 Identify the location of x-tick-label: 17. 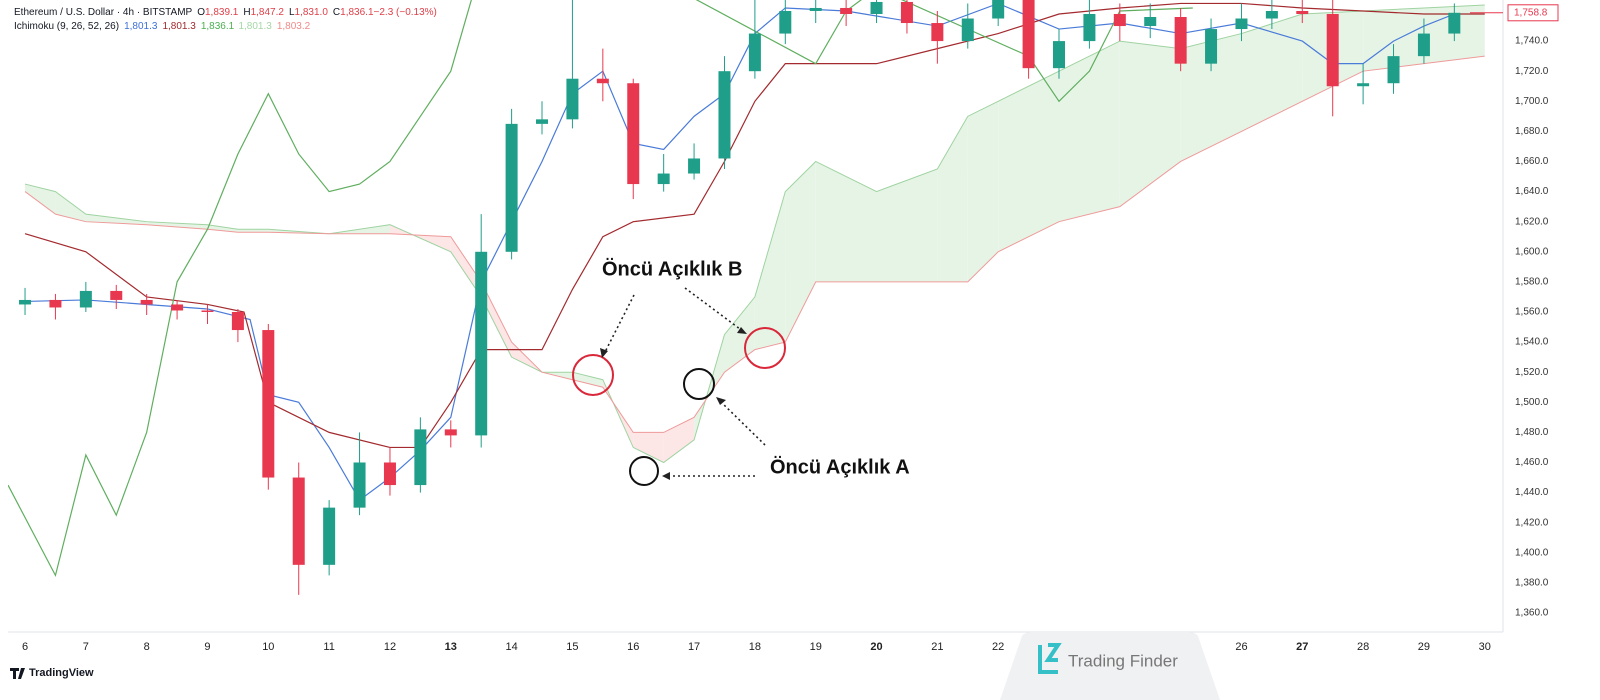
(694, 647).